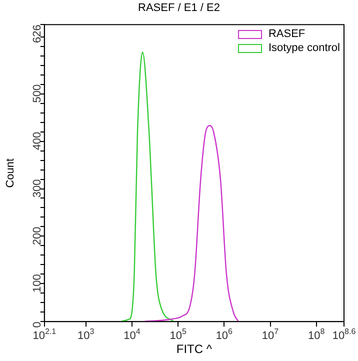 Image resolution: width=358 pixels, height=361 pixels. What do you see at coordinates (179, 8) in the screenshot?
I see `chart-title: RASEF / E1 / E2` at bounding box center [179, 8].